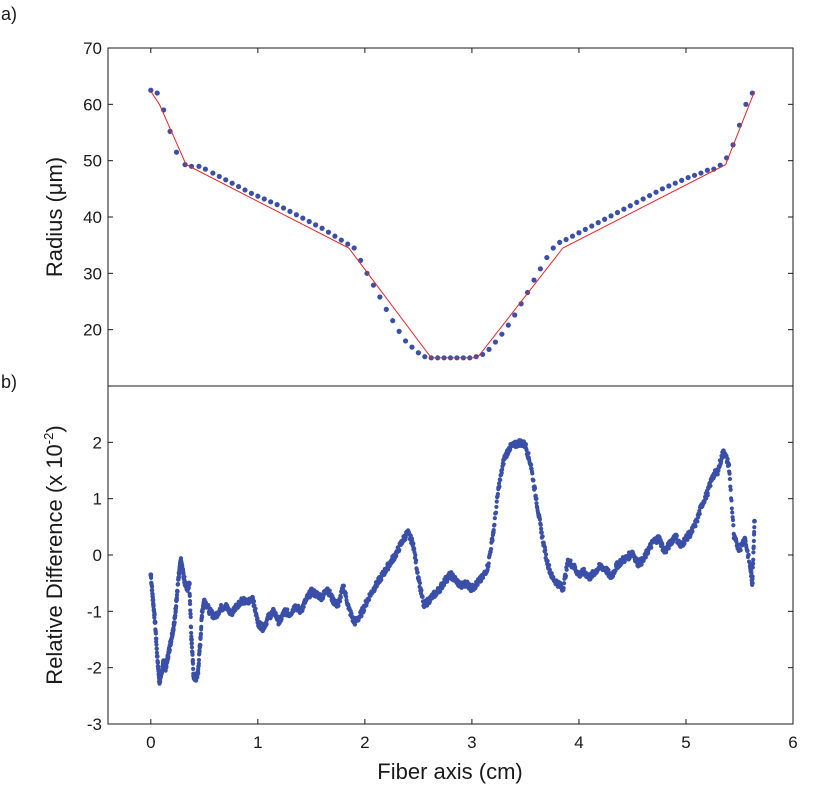  I want to click on panel-b-x-ticks: 0 1 2 3 4 5 6, so click(472, 735).